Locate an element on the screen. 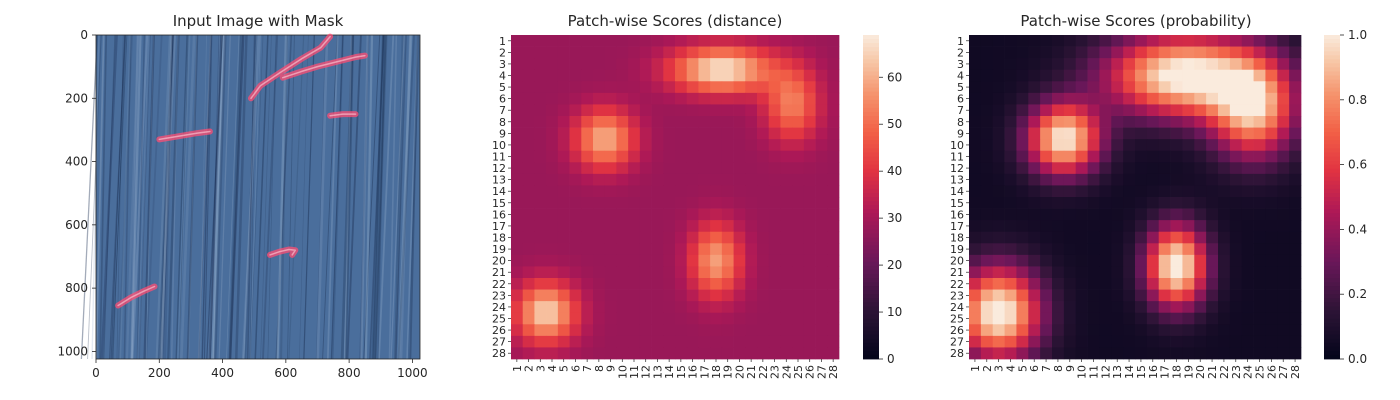 This screenshot has width=1400, height=400. heatmap-cell-r16-c10 is located at coordinates (1081, 214).